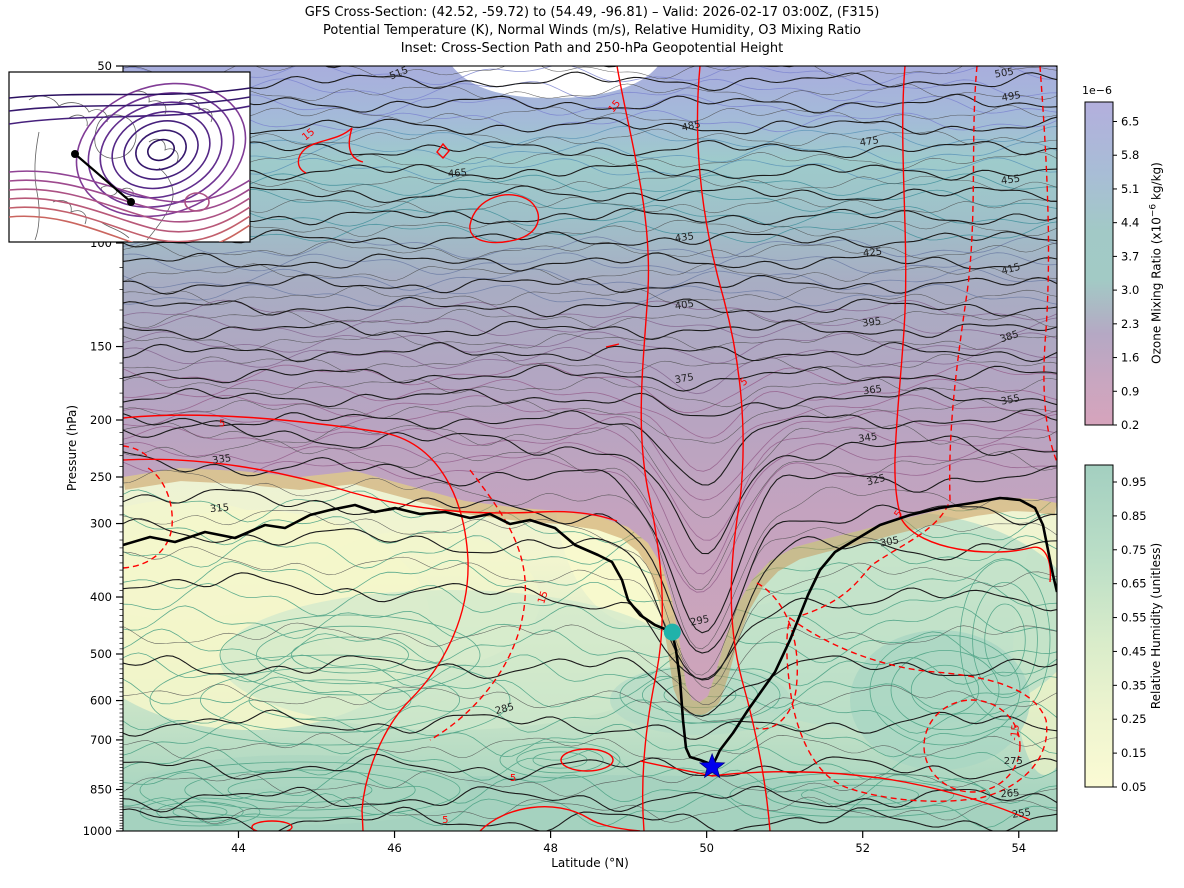  What do you see at coordinates (684, 379) in the screenshot?
I see `theta-contour-label: 375` at bounding box center [684, 379].